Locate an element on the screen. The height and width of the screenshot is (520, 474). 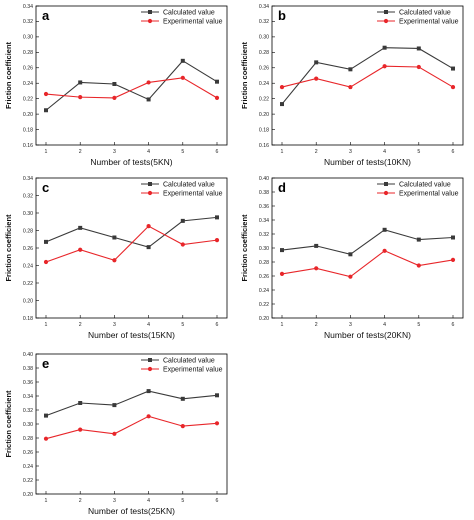
x-axis-title: Number of tests(20KN) is located at coordinates (367, 335).